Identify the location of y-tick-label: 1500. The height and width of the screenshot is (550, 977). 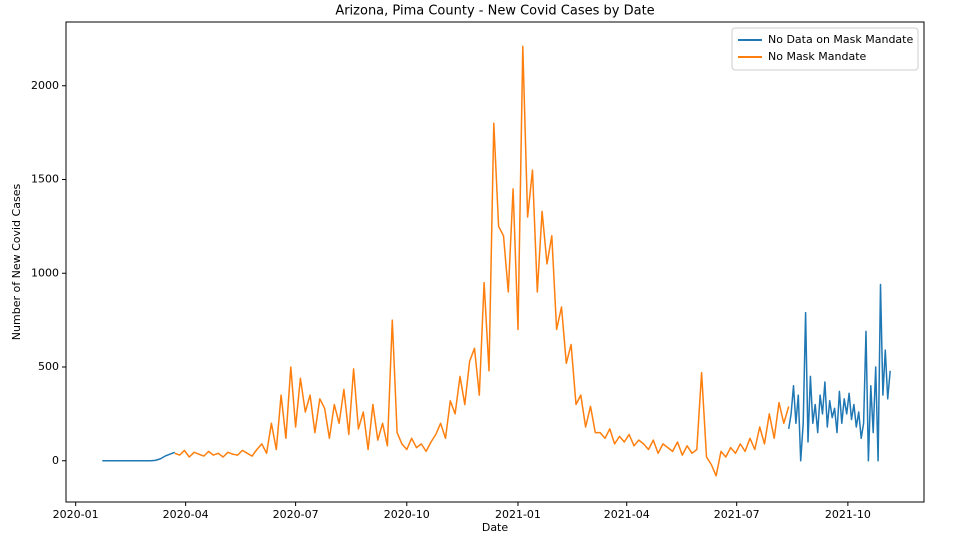
(45, 179).